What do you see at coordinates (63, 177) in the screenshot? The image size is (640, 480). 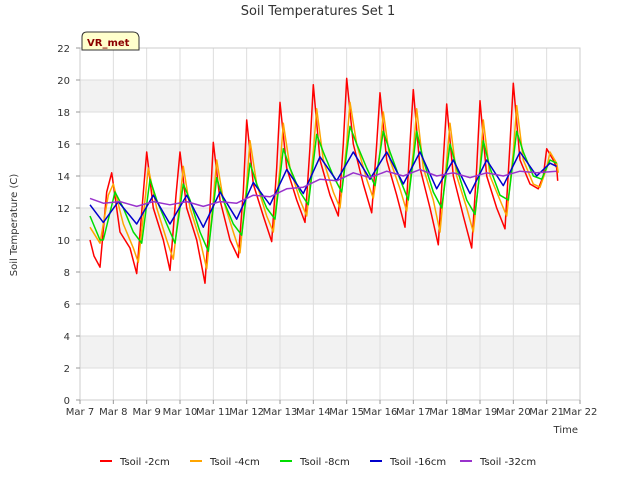 I see `y-tick-label: 14` at bounding box center [63, 177].